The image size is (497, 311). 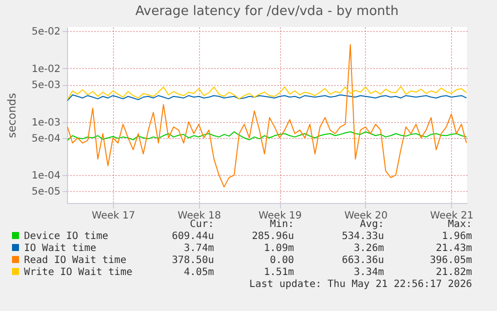 What do you see at coordinates (456, 237) in the screenshot?
I see `text: 1.96m` at bounding box center [456, 237].